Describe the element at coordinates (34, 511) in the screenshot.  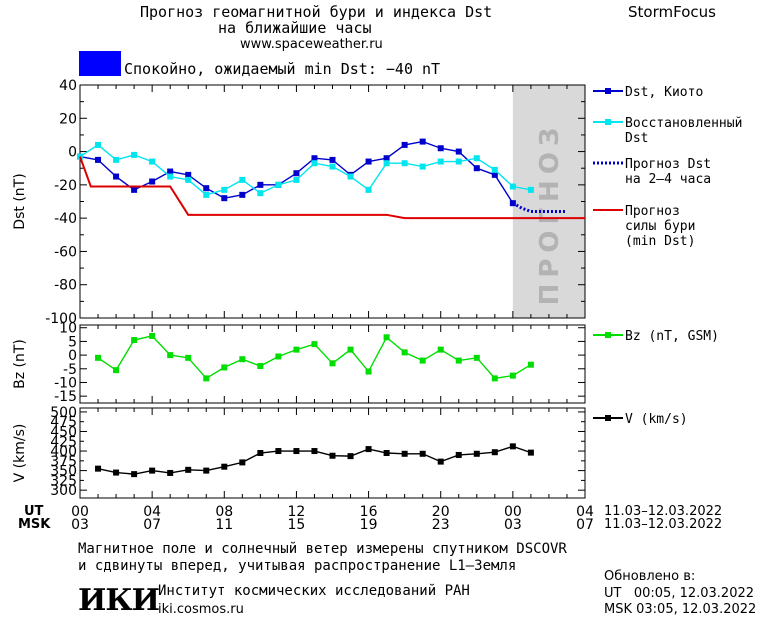
I see `ut-axis-label: UT` at that location.